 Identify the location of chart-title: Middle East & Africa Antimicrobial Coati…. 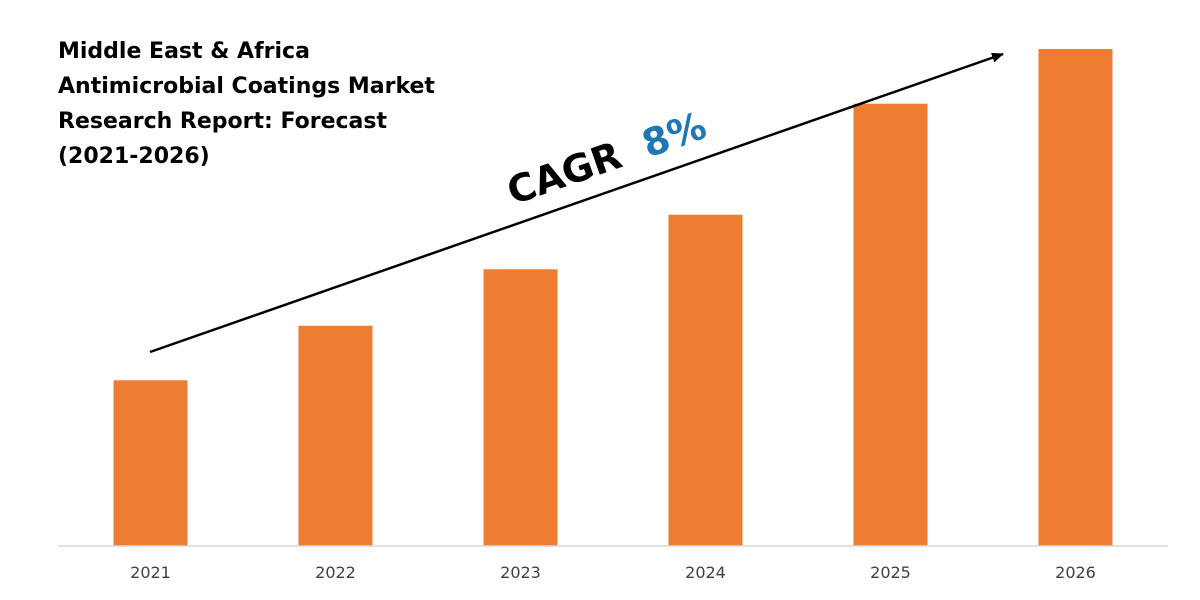
(258, 104).